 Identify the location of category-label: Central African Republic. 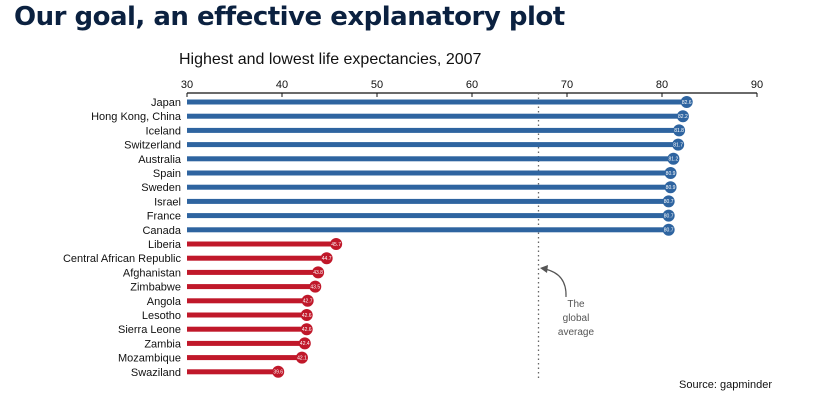
(122, 259).